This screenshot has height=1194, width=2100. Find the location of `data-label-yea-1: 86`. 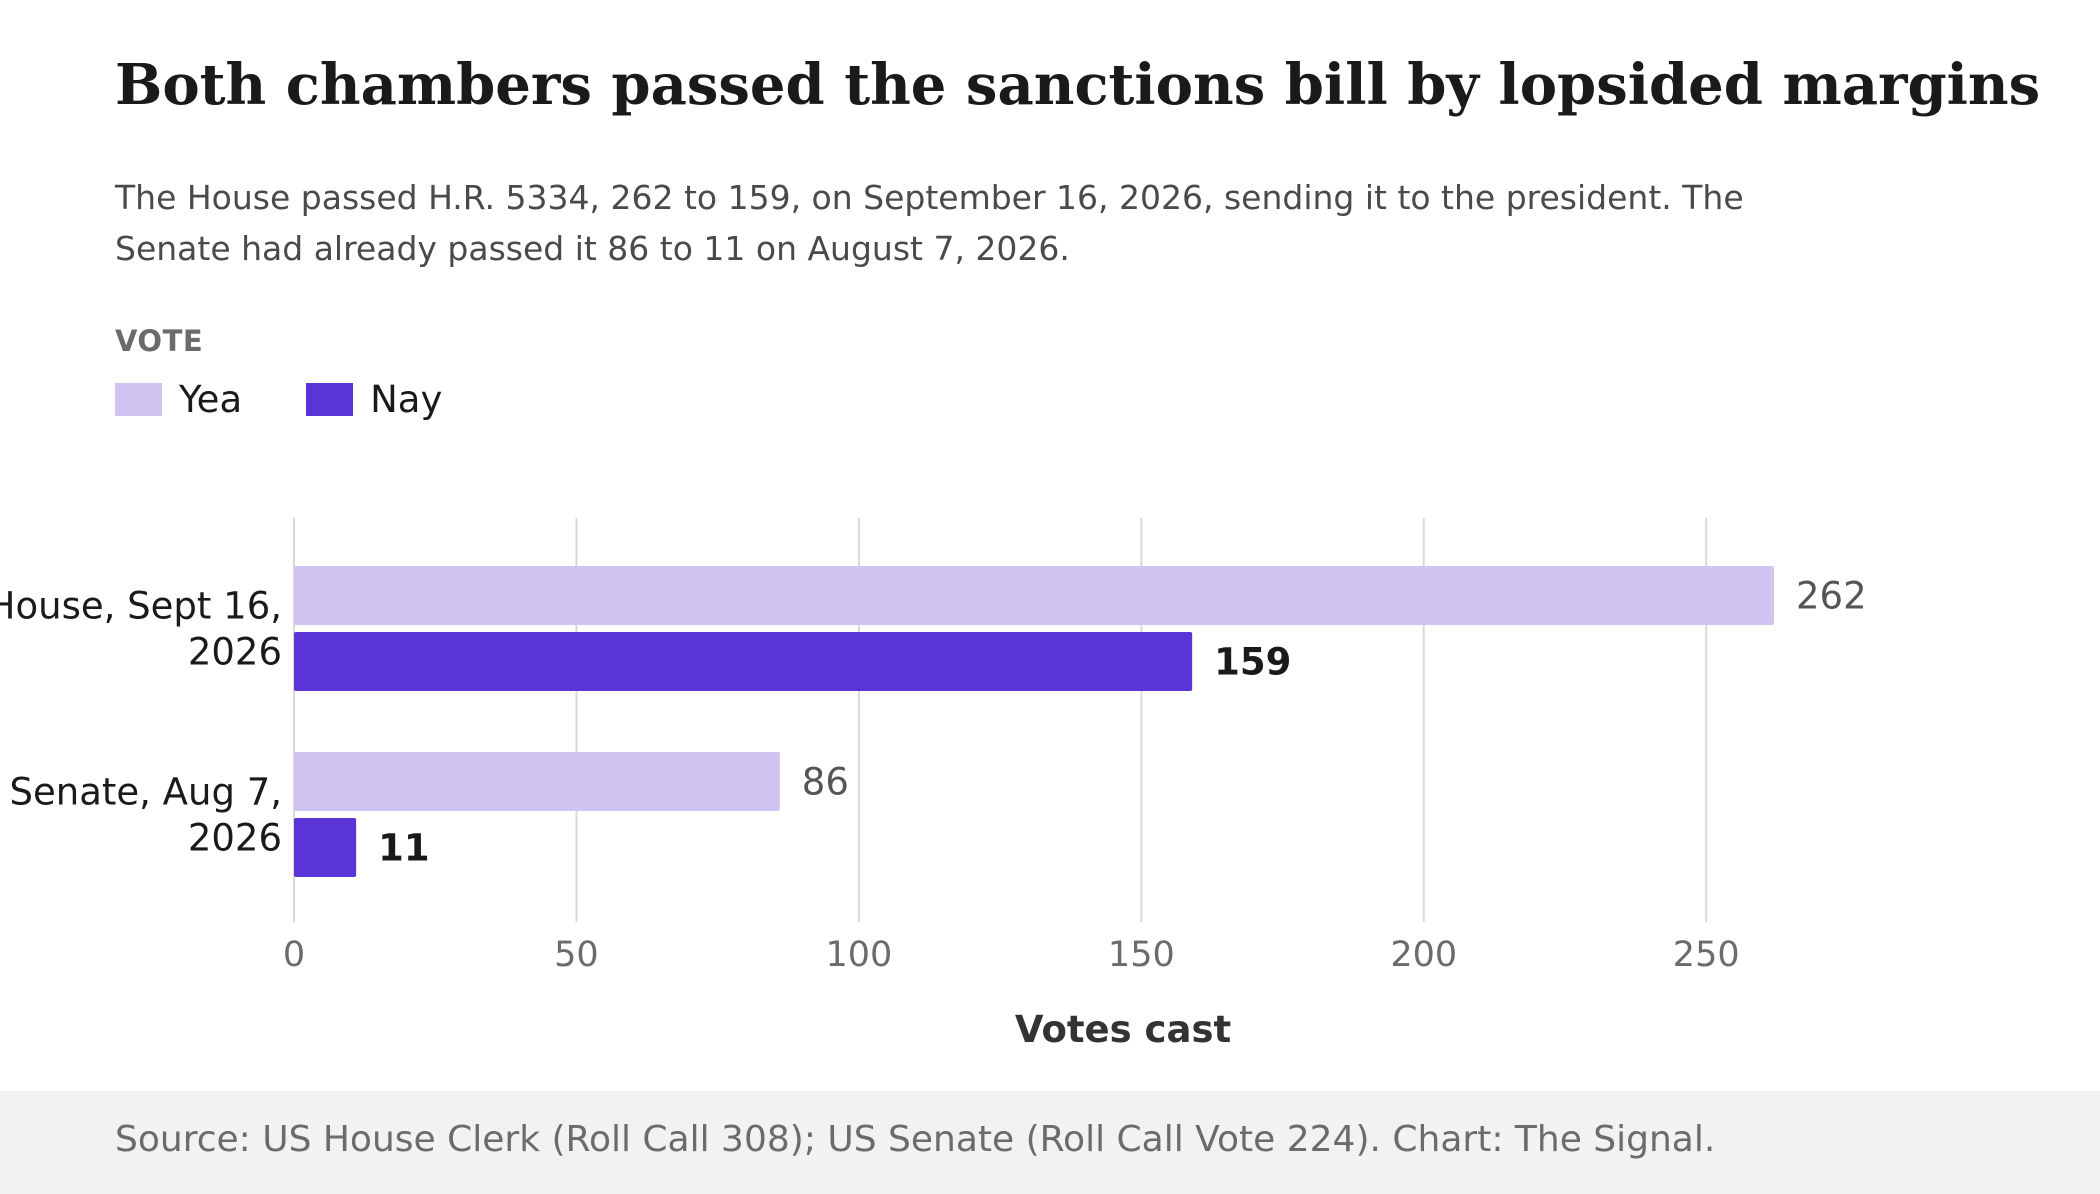

data-label-yea-1: 86 is located at coordinates (825, 782).